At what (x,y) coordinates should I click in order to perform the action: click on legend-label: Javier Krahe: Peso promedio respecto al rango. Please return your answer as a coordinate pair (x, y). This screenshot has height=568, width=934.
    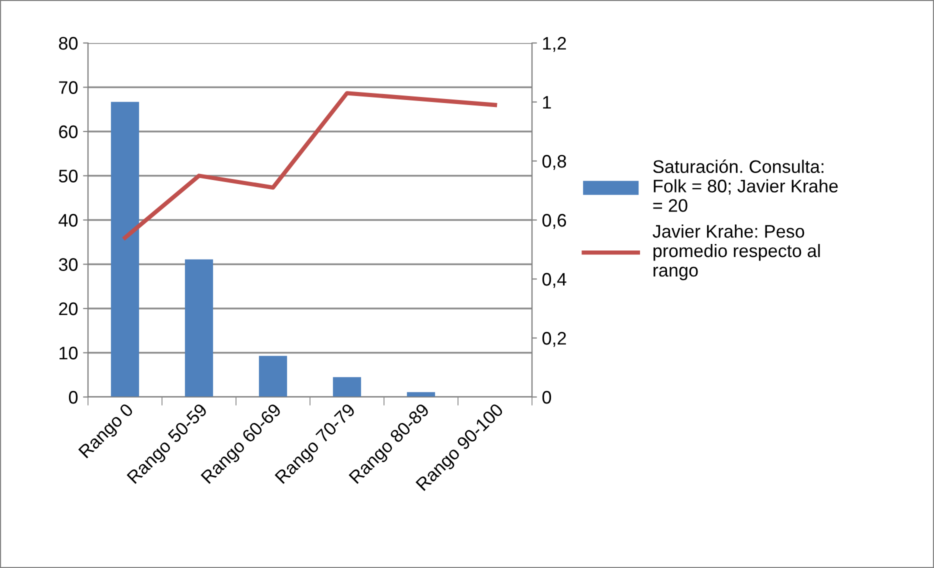
    Looking at the image, I should click on (736, 252).